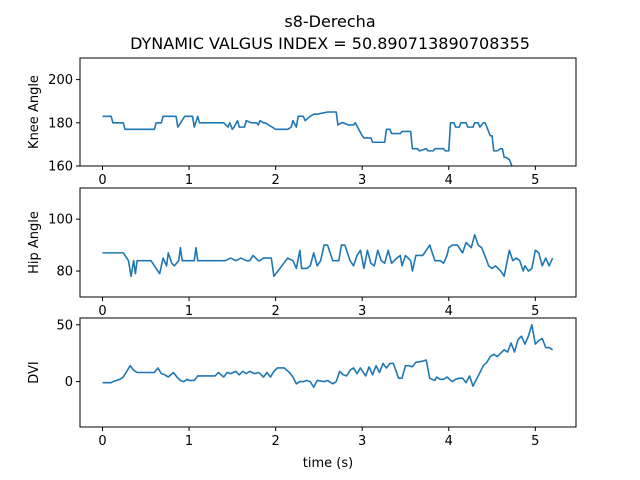  What do you see at coordinates (34, 242) in the screenshot?
I see `y-axis-label-2: Hip Angle` at bounding box center [34, 242].